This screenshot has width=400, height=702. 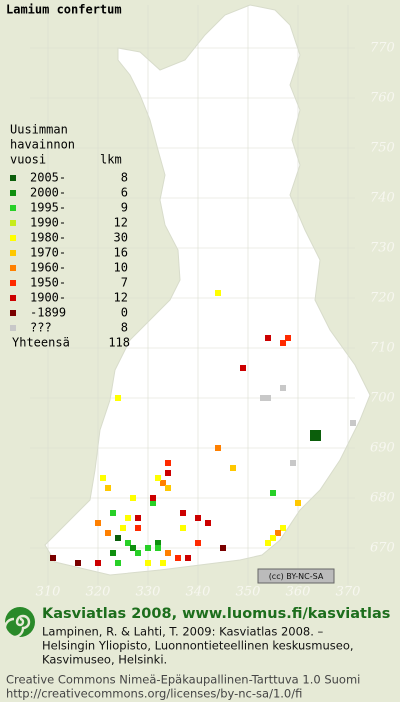 What do you see at coordinates (382, 448) in the screenshot?
I see `y-tick-label: 690` at bounding box center [382, 448].